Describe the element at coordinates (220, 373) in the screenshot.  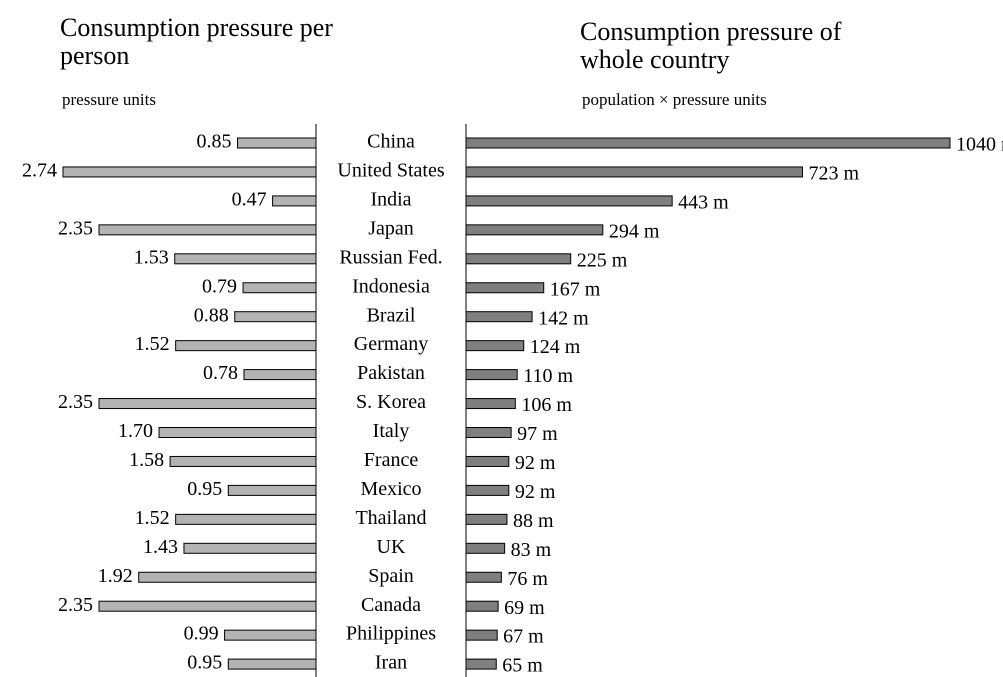
I see `value-label: 0.78` at that location.